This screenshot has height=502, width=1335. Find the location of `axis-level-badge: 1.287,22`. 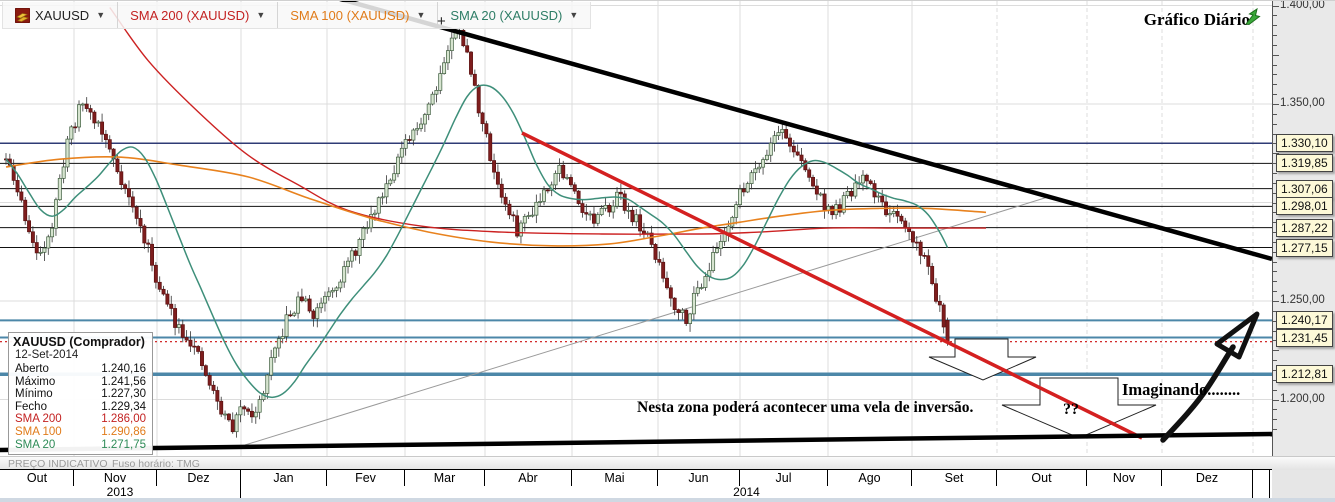

axis-level-badge: 1.287,22 is located at coordinates (1304, 227).